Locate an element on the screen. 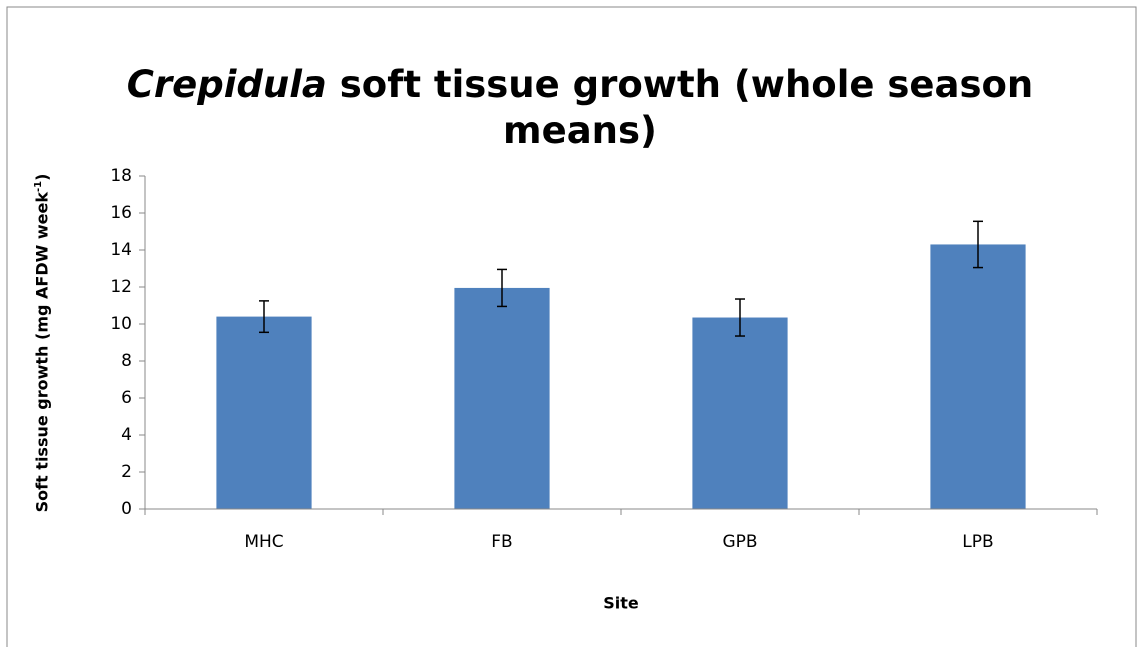  title-part: Crepidula is located at coordinates (226, 84).